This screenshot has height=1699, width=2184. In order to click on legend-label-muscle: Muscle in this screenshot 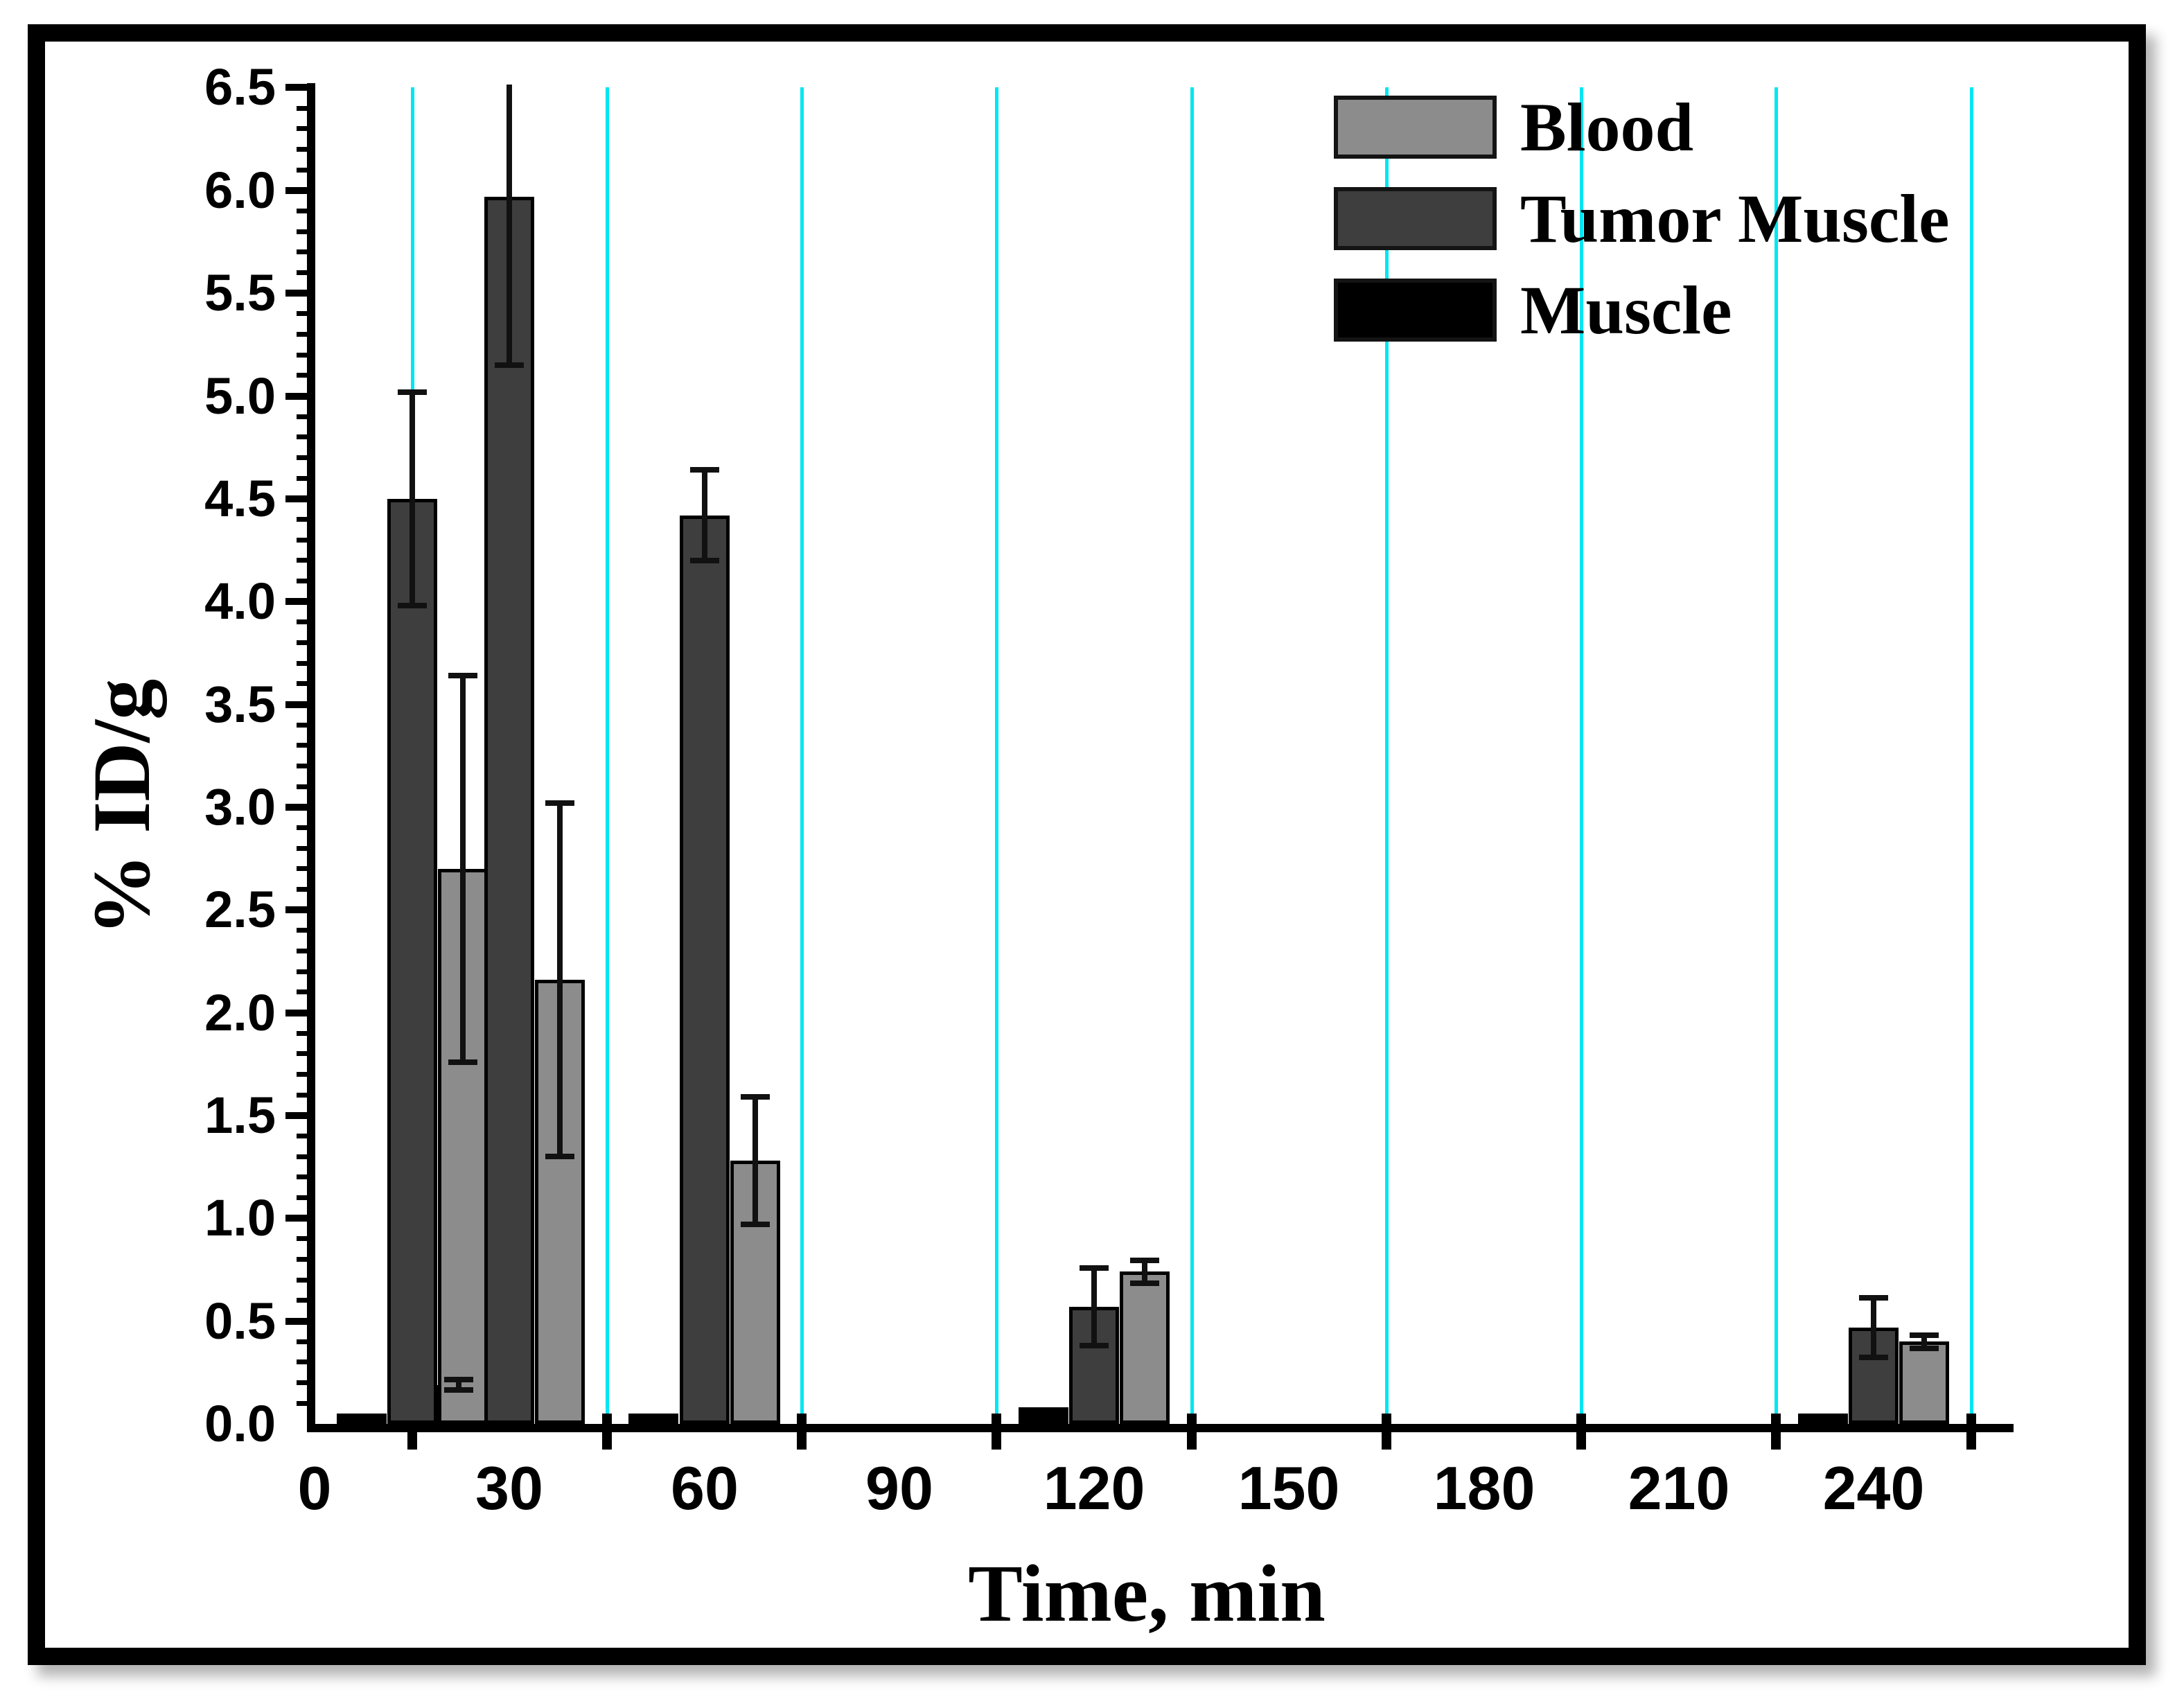, I will do `click(1626, 310)`.